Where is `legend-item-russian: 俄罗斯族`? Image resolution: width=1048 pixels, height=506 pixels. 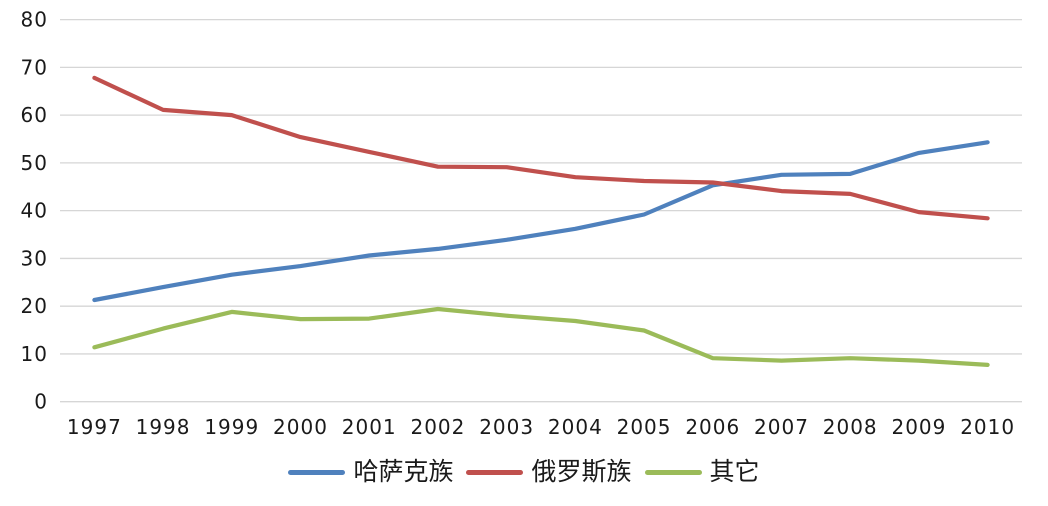 legend-item-russian: 俄罗斯族 is located at coordinates (549, 472).